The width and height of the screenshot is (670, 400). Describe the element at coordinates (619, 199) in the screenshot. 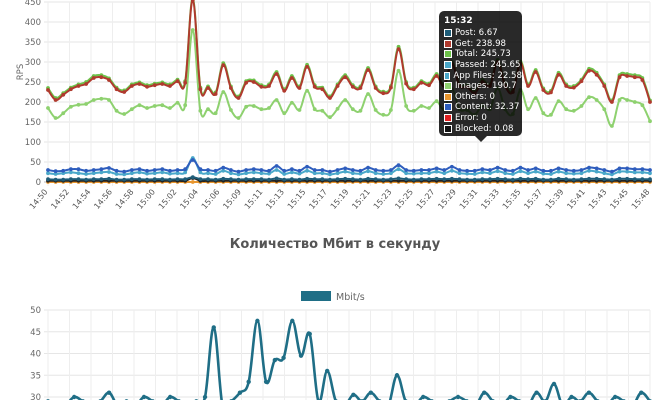

I see `rps-x-tick-label: 15:45` at that location.